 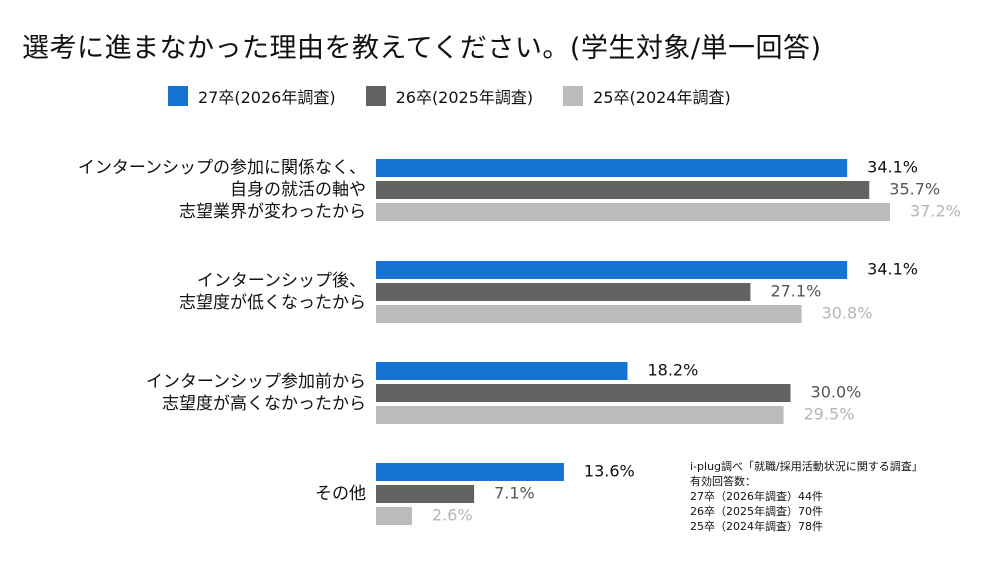 What do you see at coordinates (723, 481) in the screenshot?
I see `source-line-2: 有効回答数：` at bounding box center [723, 481].